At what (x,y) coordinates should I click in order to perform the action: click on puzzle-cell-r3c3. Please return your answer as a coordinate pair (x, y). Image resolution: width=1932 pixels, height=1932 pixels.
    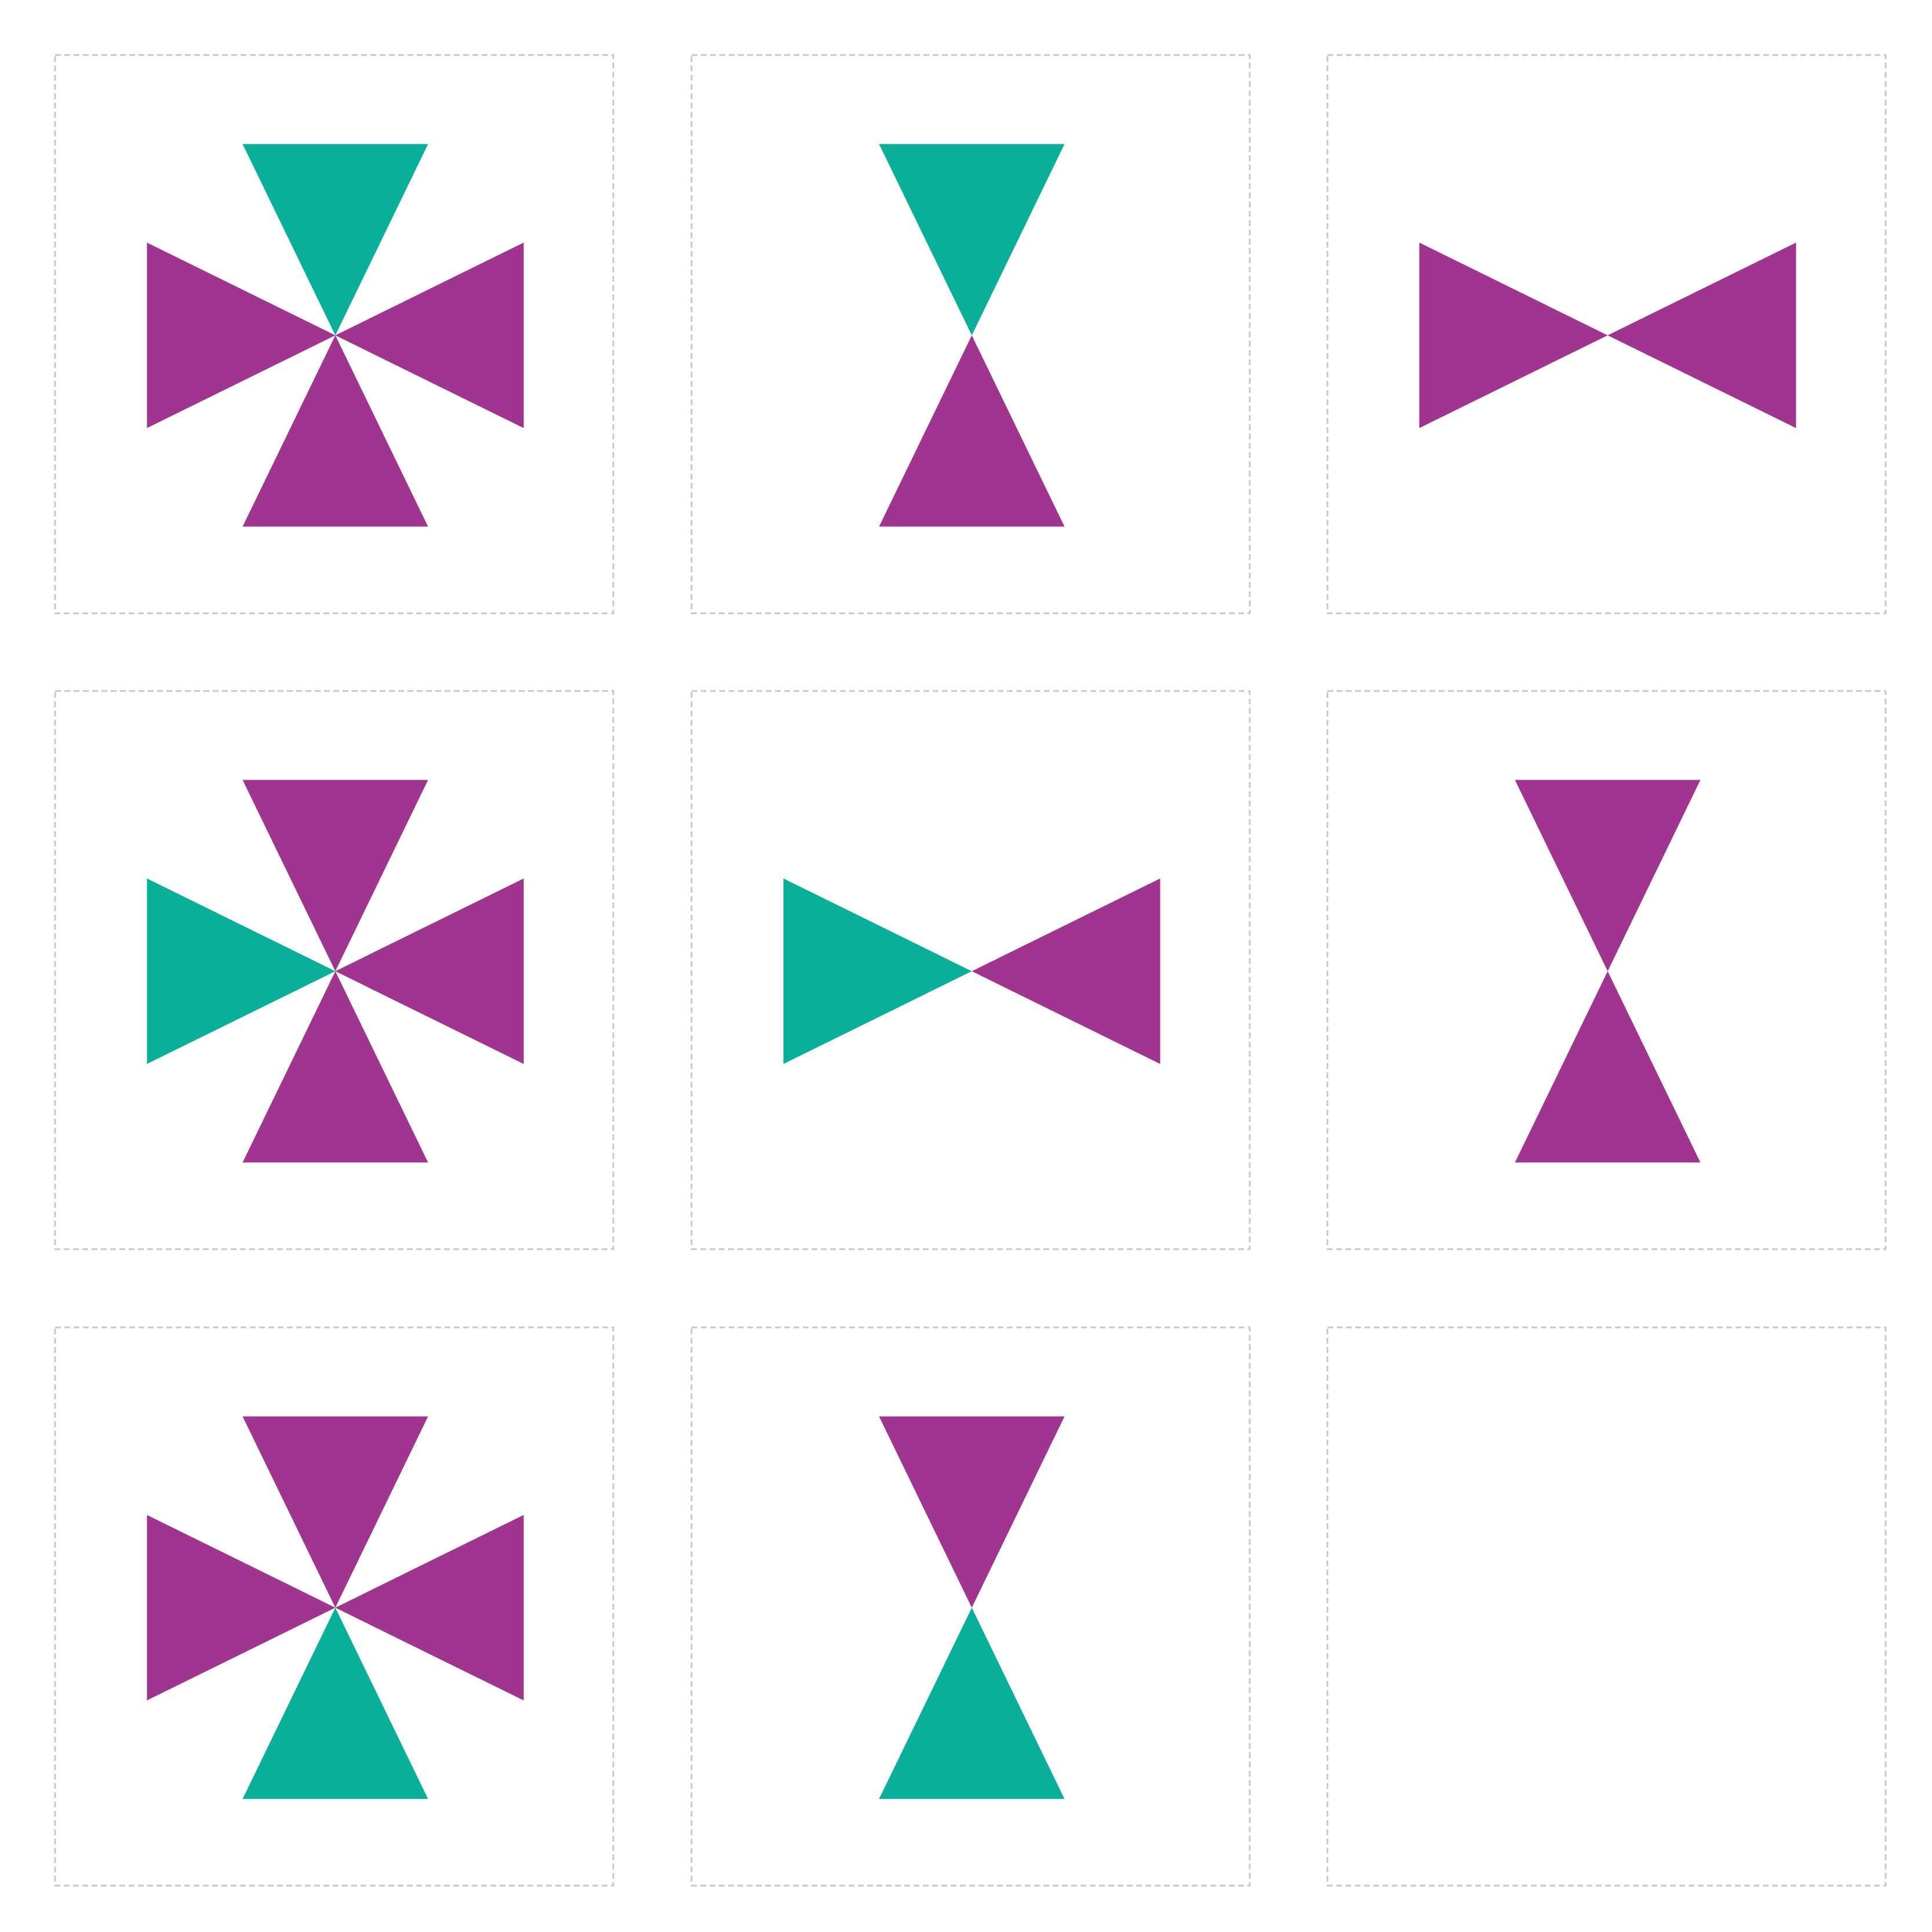
    Looking at the image, I should click on (1606, 1606).